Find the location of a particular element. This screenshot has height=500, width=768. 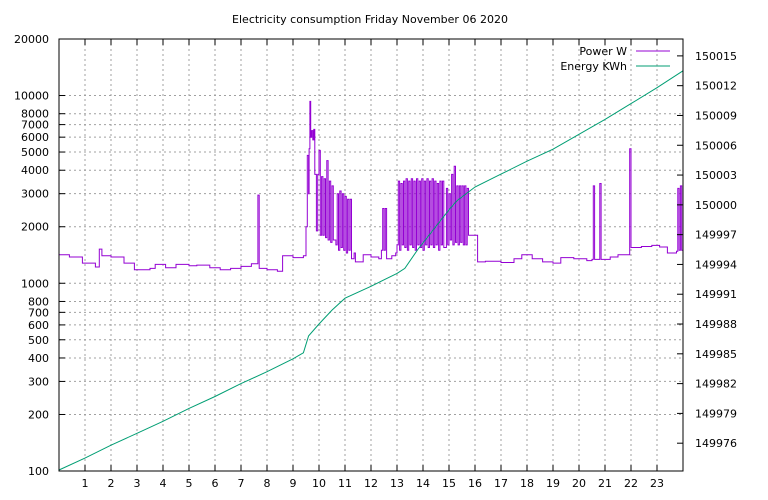

tick-label-left: 3000 is located at coordinates (35, 194).